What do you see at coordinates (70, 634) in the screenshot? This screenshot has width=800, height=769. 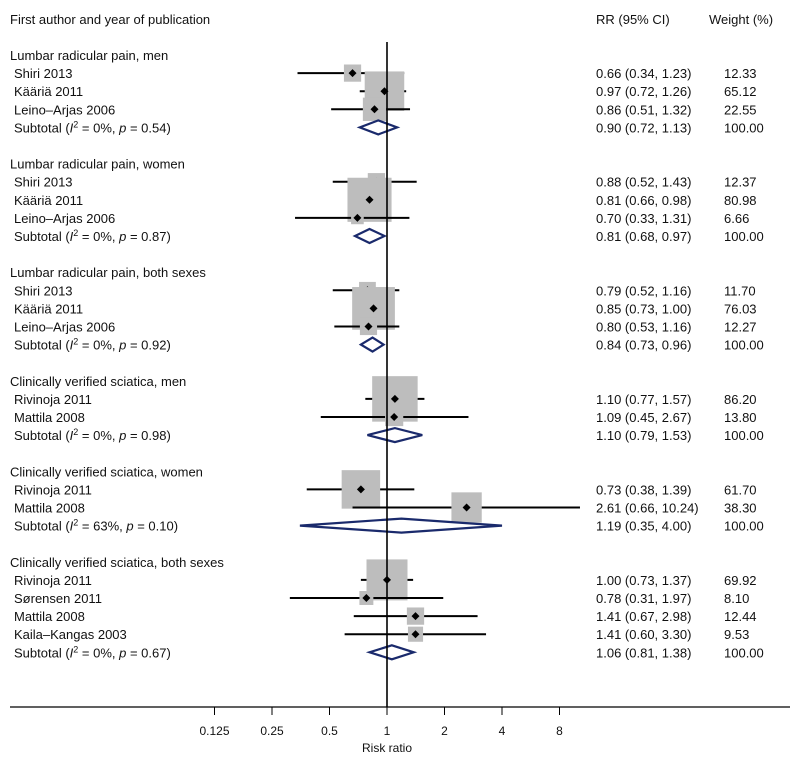 I see `study-label: Kaila–Kangas 2003` at bounding box center [70, 634].